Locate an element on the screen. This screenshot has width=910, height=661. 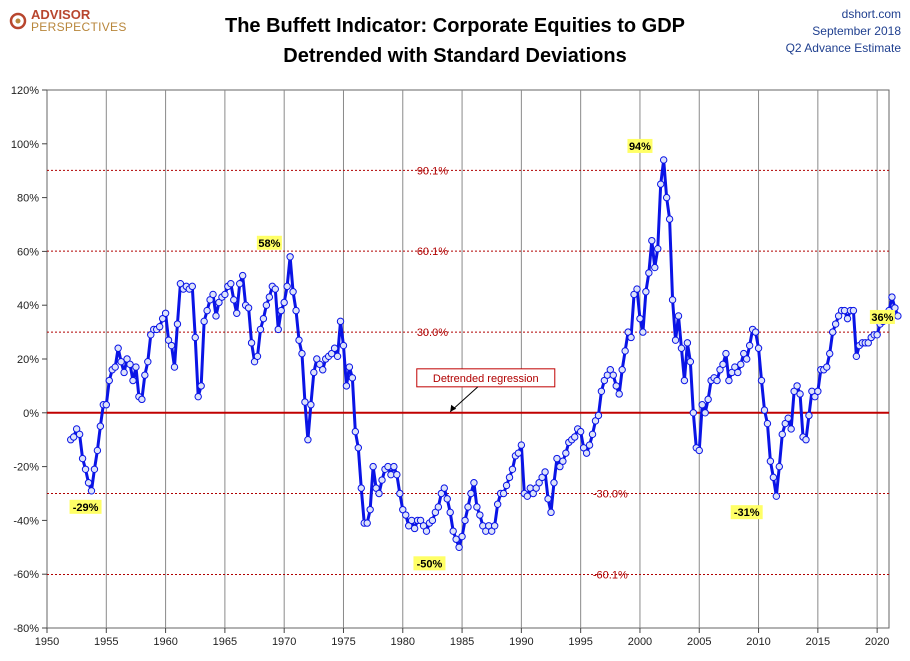
chart-subtitle: Detrended with Standard Deviations is located at coordinates (454, 56).